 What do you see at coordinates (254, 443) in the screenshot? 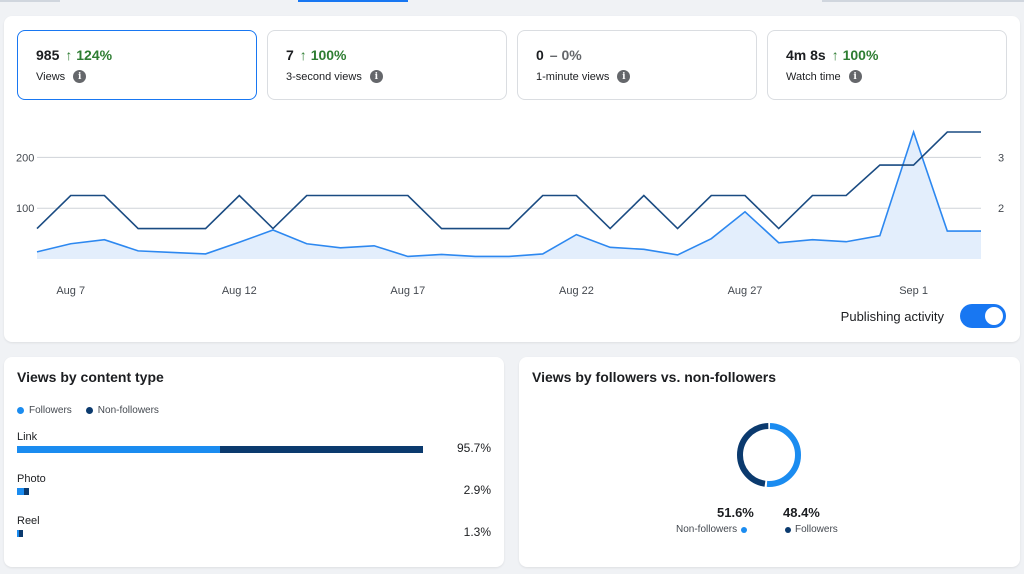
I see `content-row-link: Link 95.7%` at bounding box center [254, 443].